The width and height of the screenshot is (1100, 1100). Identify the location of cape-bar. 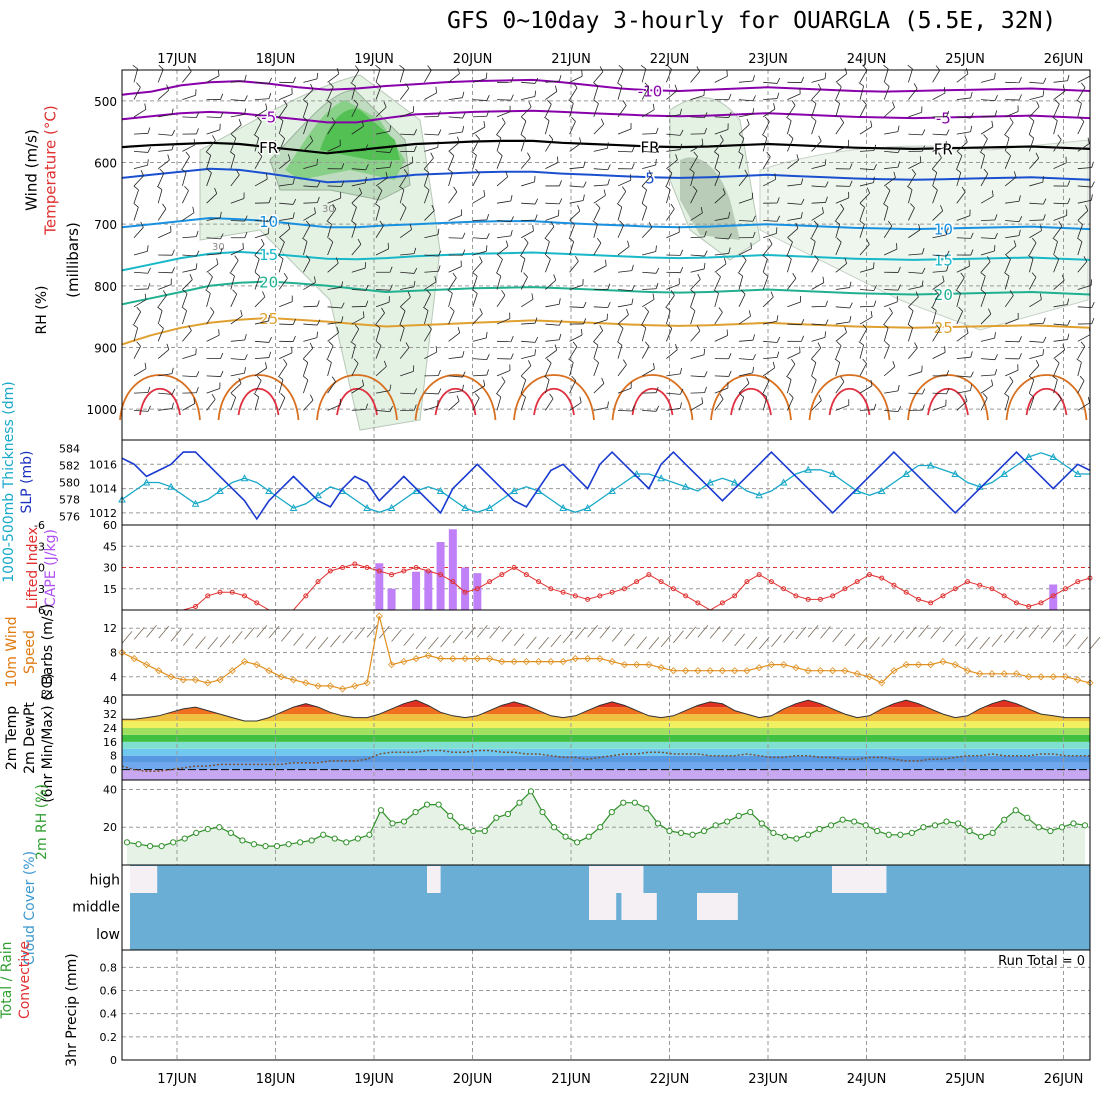
(416, 590).